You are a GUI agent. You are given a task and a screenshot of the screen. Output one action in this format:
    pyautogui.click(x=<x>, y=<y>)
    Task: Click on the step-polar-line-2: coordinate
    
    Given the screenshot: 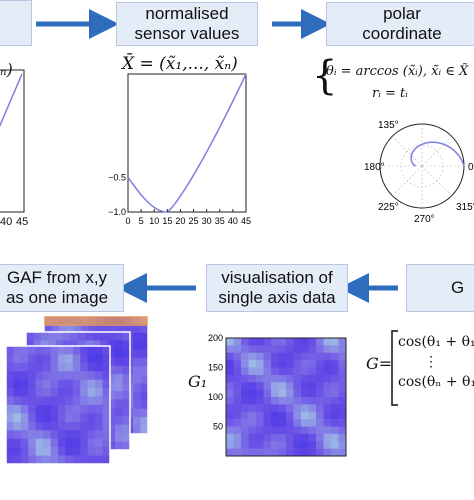 What is the action you would take?
    pyautogui.click(x=402, y=33)
    